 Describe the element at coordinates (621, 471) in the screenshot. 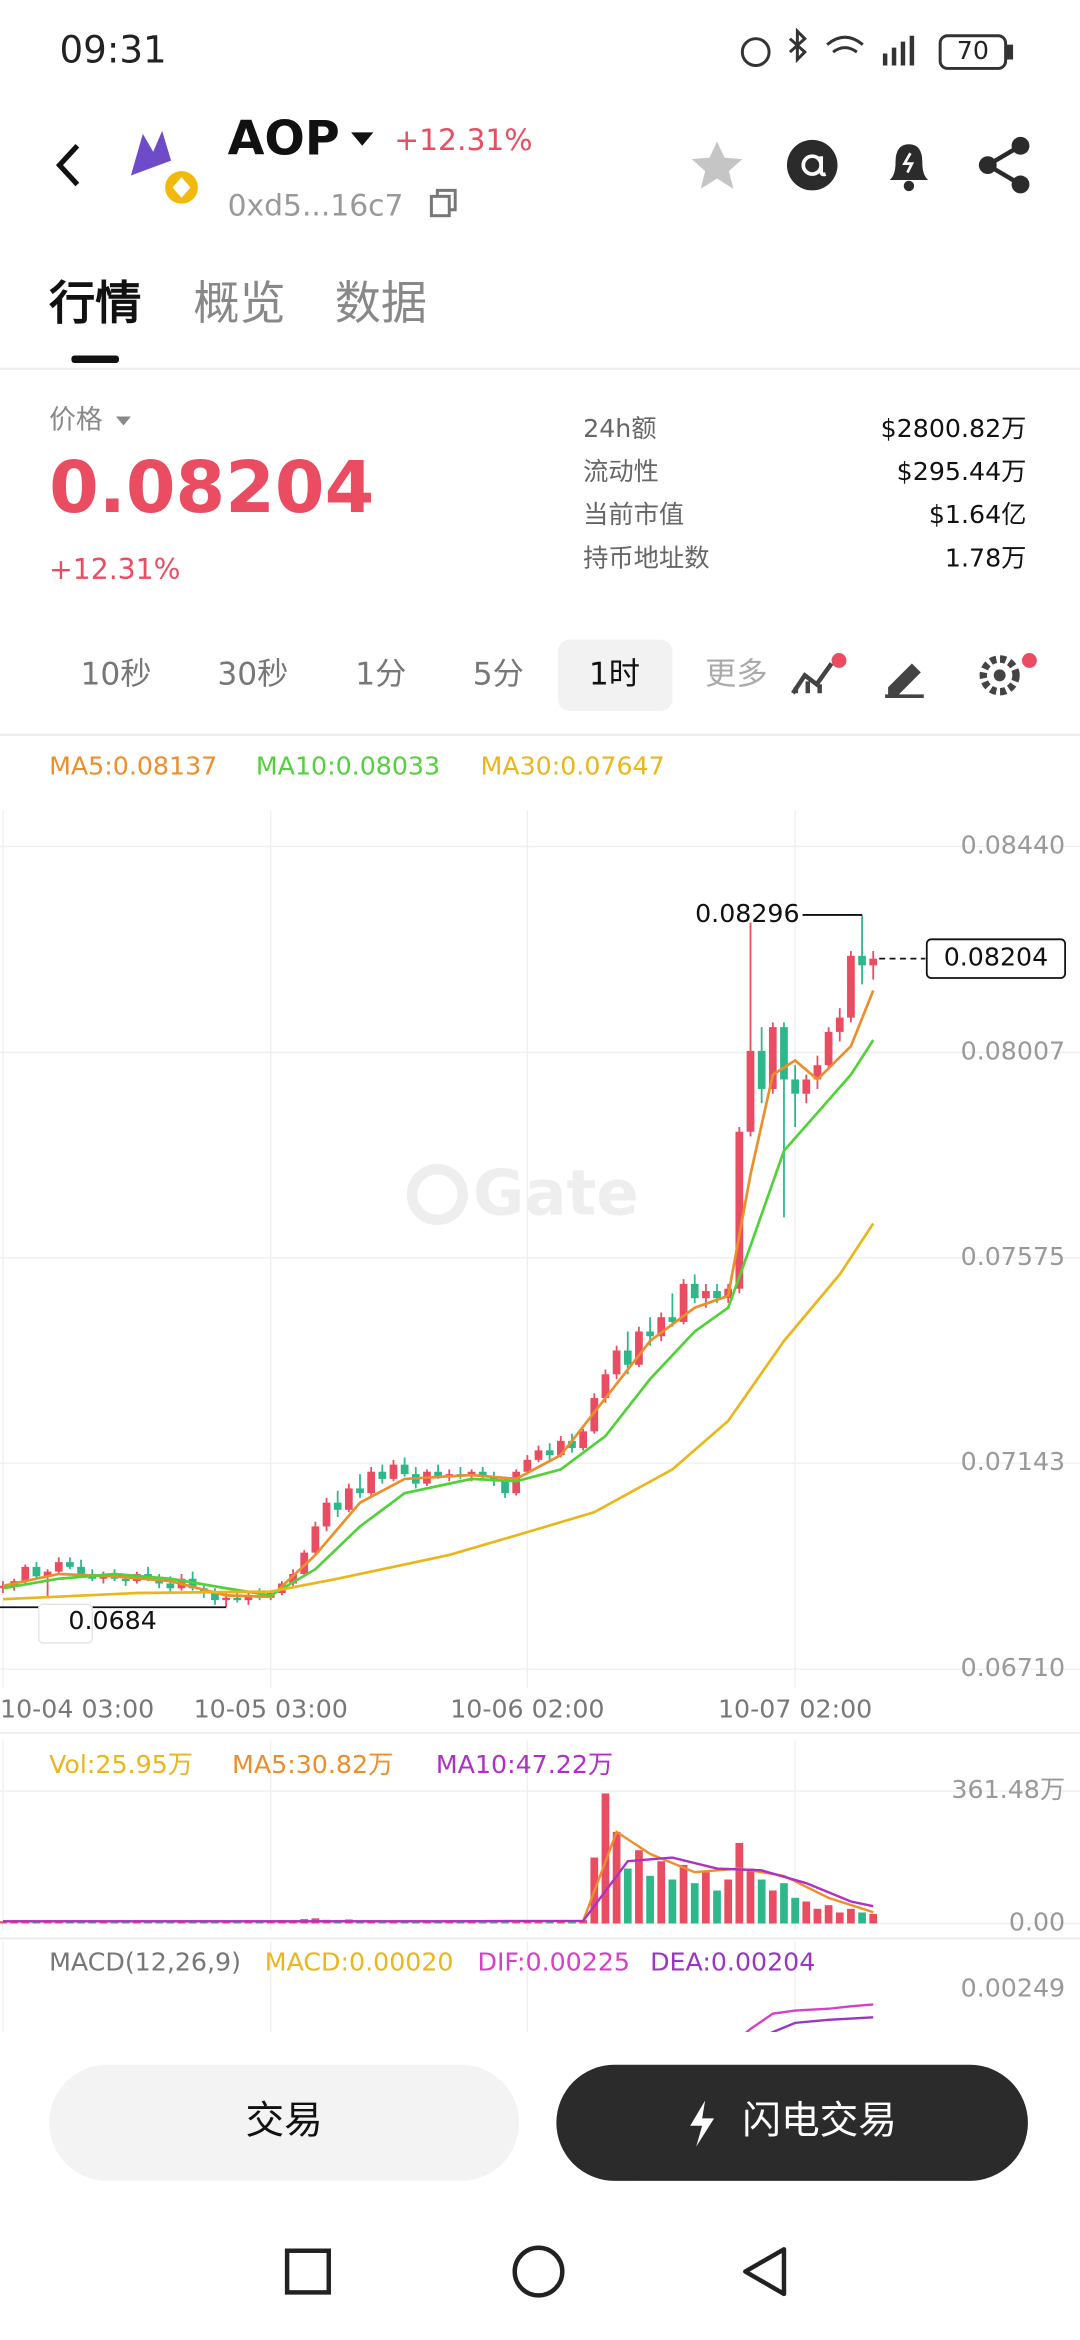

I see `stat-label: 流动性` at that location.